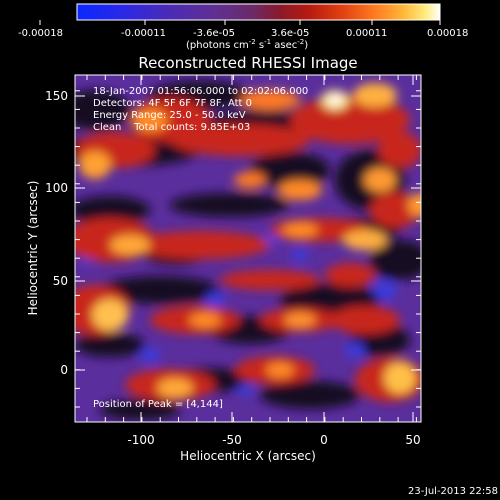 Image resolution: width=500 pixels, height=500 pixels. I want to click on y-axis-title: Heliocentric Y (arcsec), so click(33, 248).